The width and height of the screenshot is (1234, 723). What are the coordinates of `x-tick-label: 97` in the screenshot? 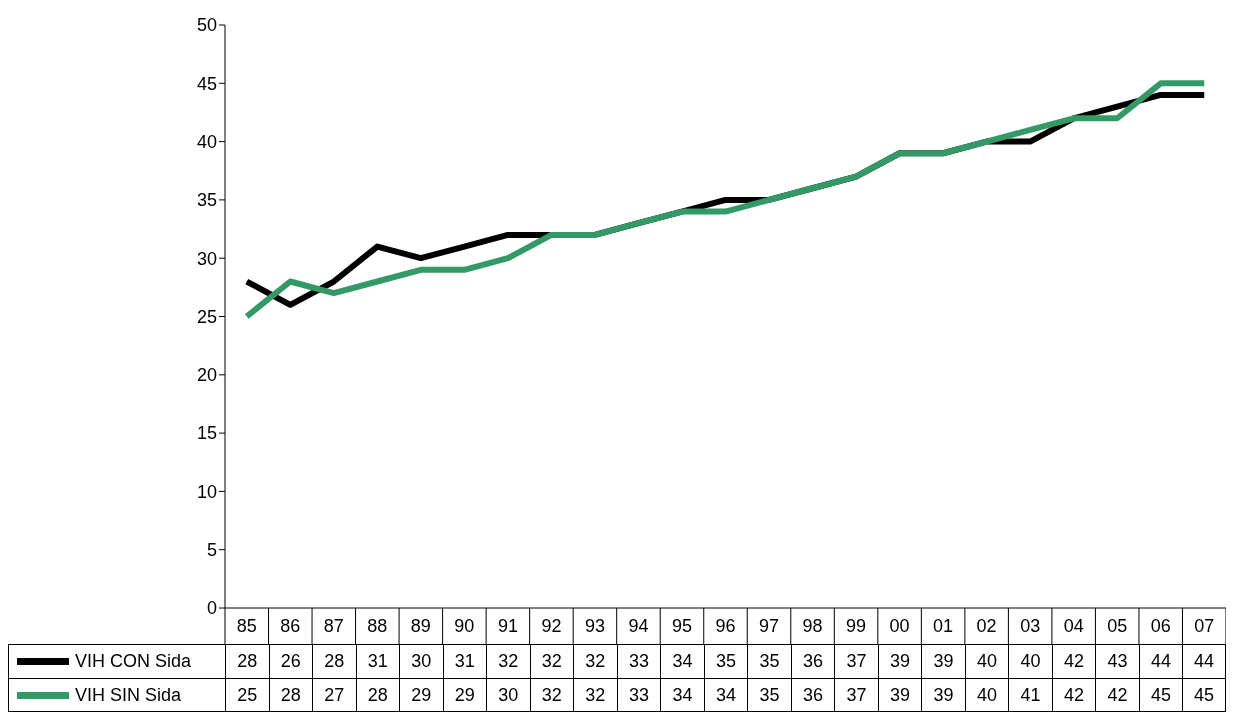 It's located at (769, 626).